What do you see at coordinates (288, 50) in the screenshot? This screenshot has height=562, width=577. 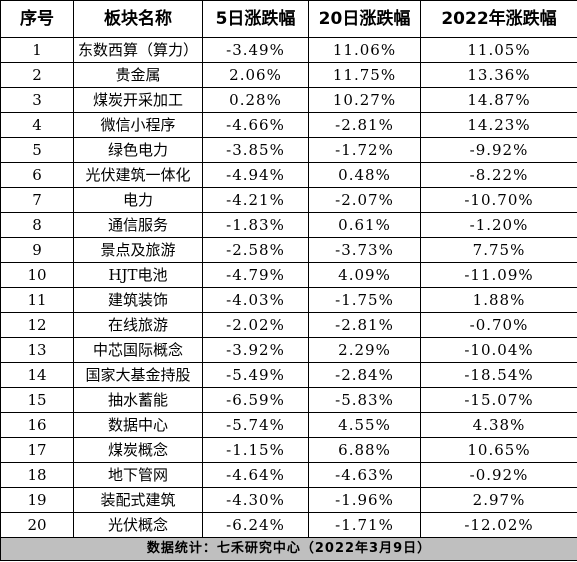 I see `table-row: 1 东数西算（算力） -3.49% 11.06% 11.05%` at bounding box center [288, 50].